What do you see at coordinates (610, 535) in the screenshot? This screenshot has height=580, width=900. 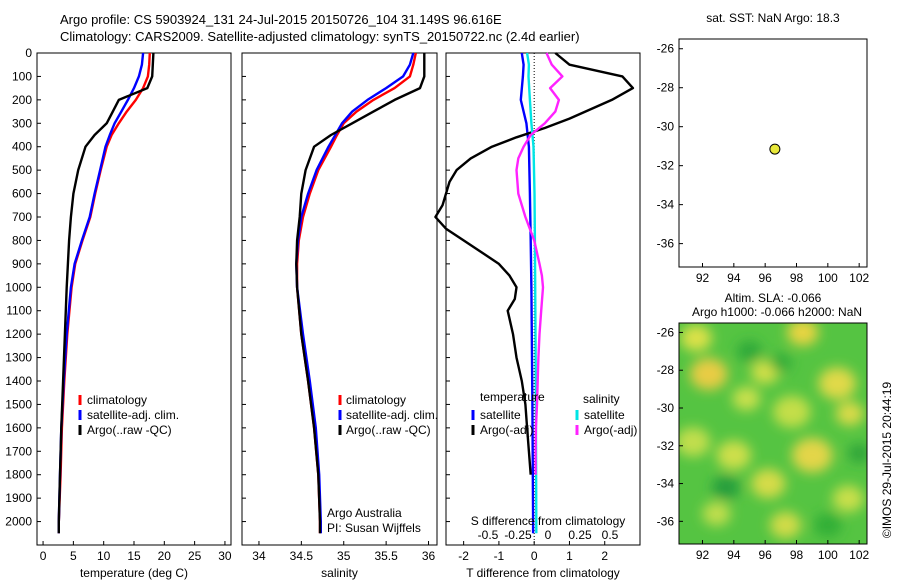 I see `top-x-tick-label: 0.5` at bounding box center [610, 535].